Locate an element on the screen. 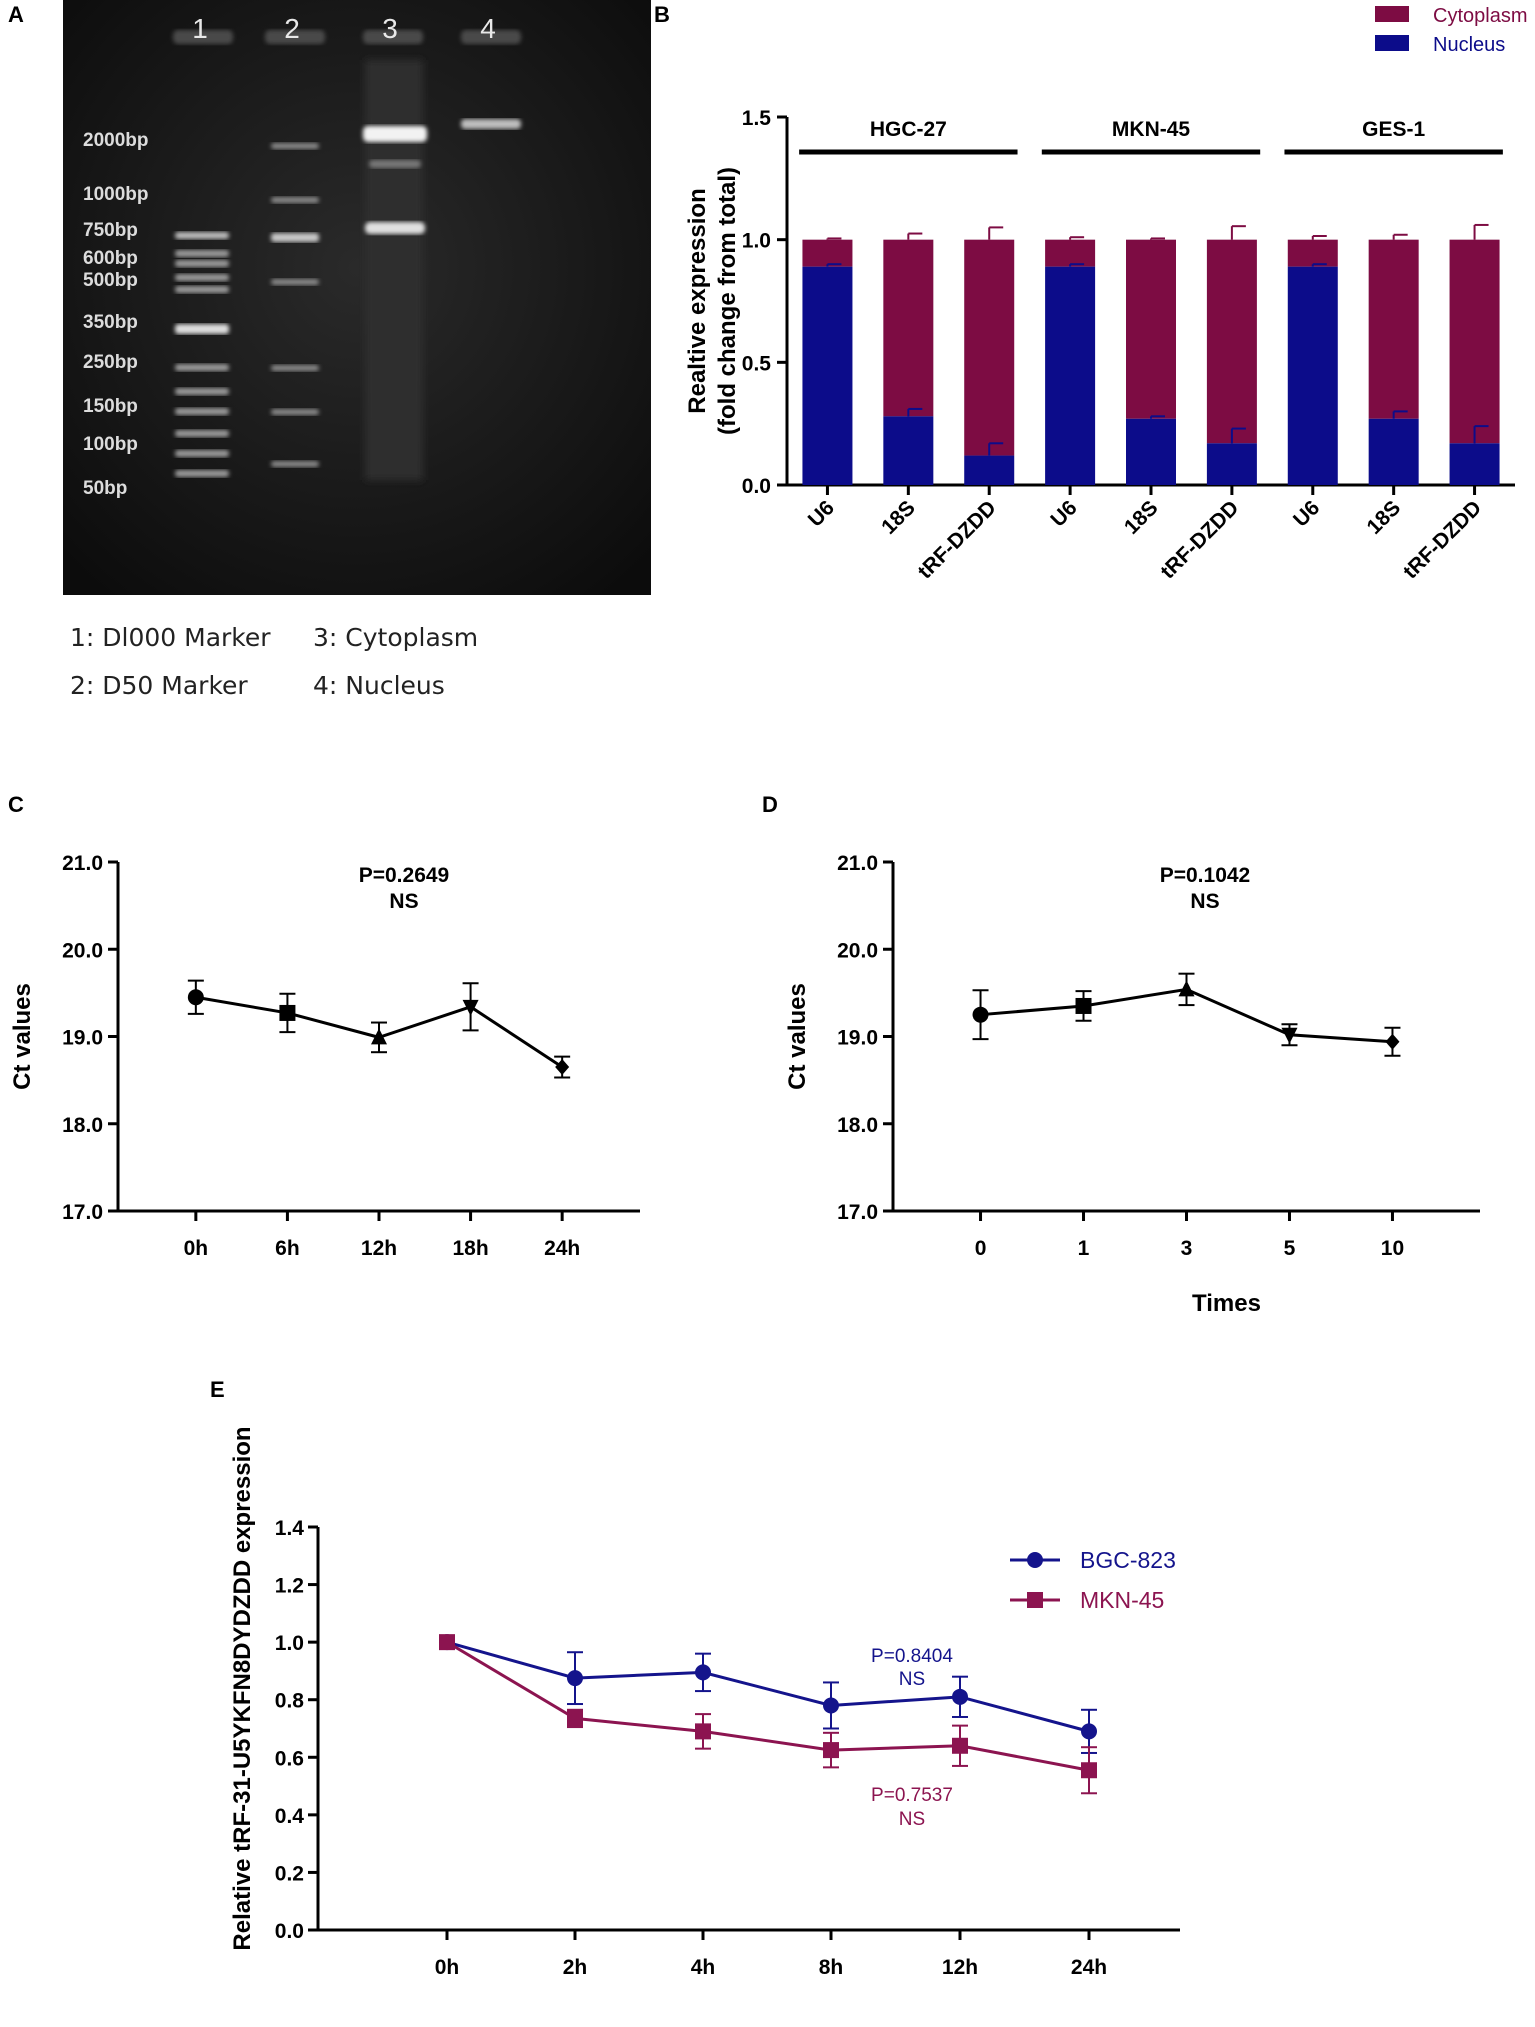 The height and width of the screenshot is (2027, 1535). y-tick-label: 1.2 is located at coordinates (289, 1586).